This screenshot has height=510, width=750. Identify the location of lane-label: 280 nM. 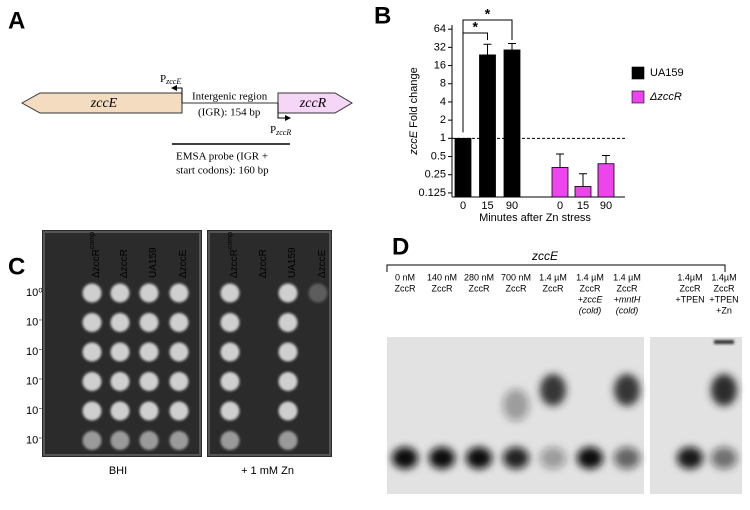
(479, 277).